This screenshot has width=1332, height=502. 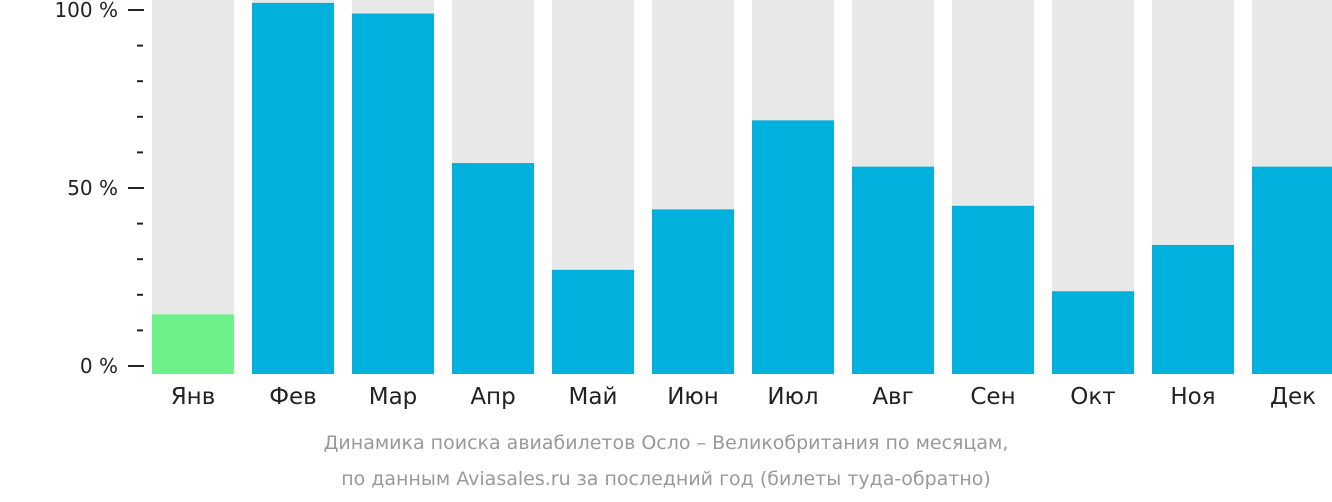 What do you see at coordinates (593, 397) in the screenshot?
I see `x-tick-label: Май` at bounding box center [593, 397].